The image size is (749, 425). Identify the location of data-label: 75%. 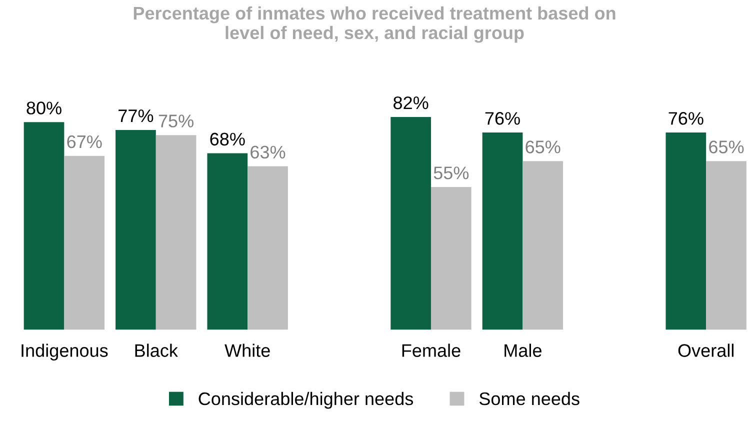
(176, 121).